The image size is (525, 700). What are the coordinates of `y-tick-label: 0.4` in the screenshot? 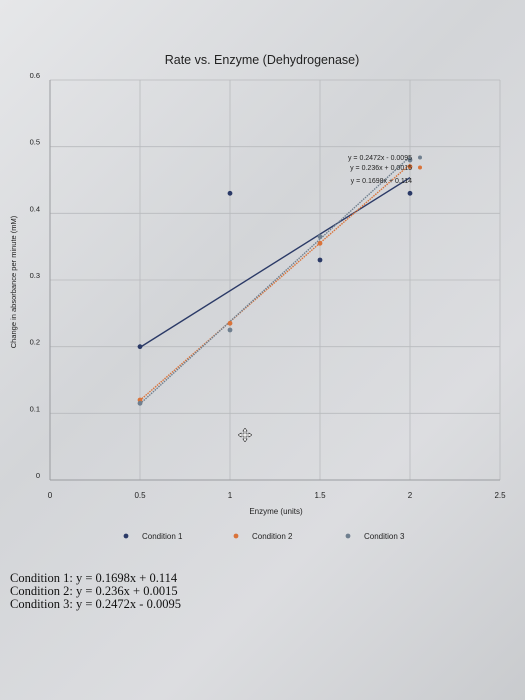 It's located at (35, 208).